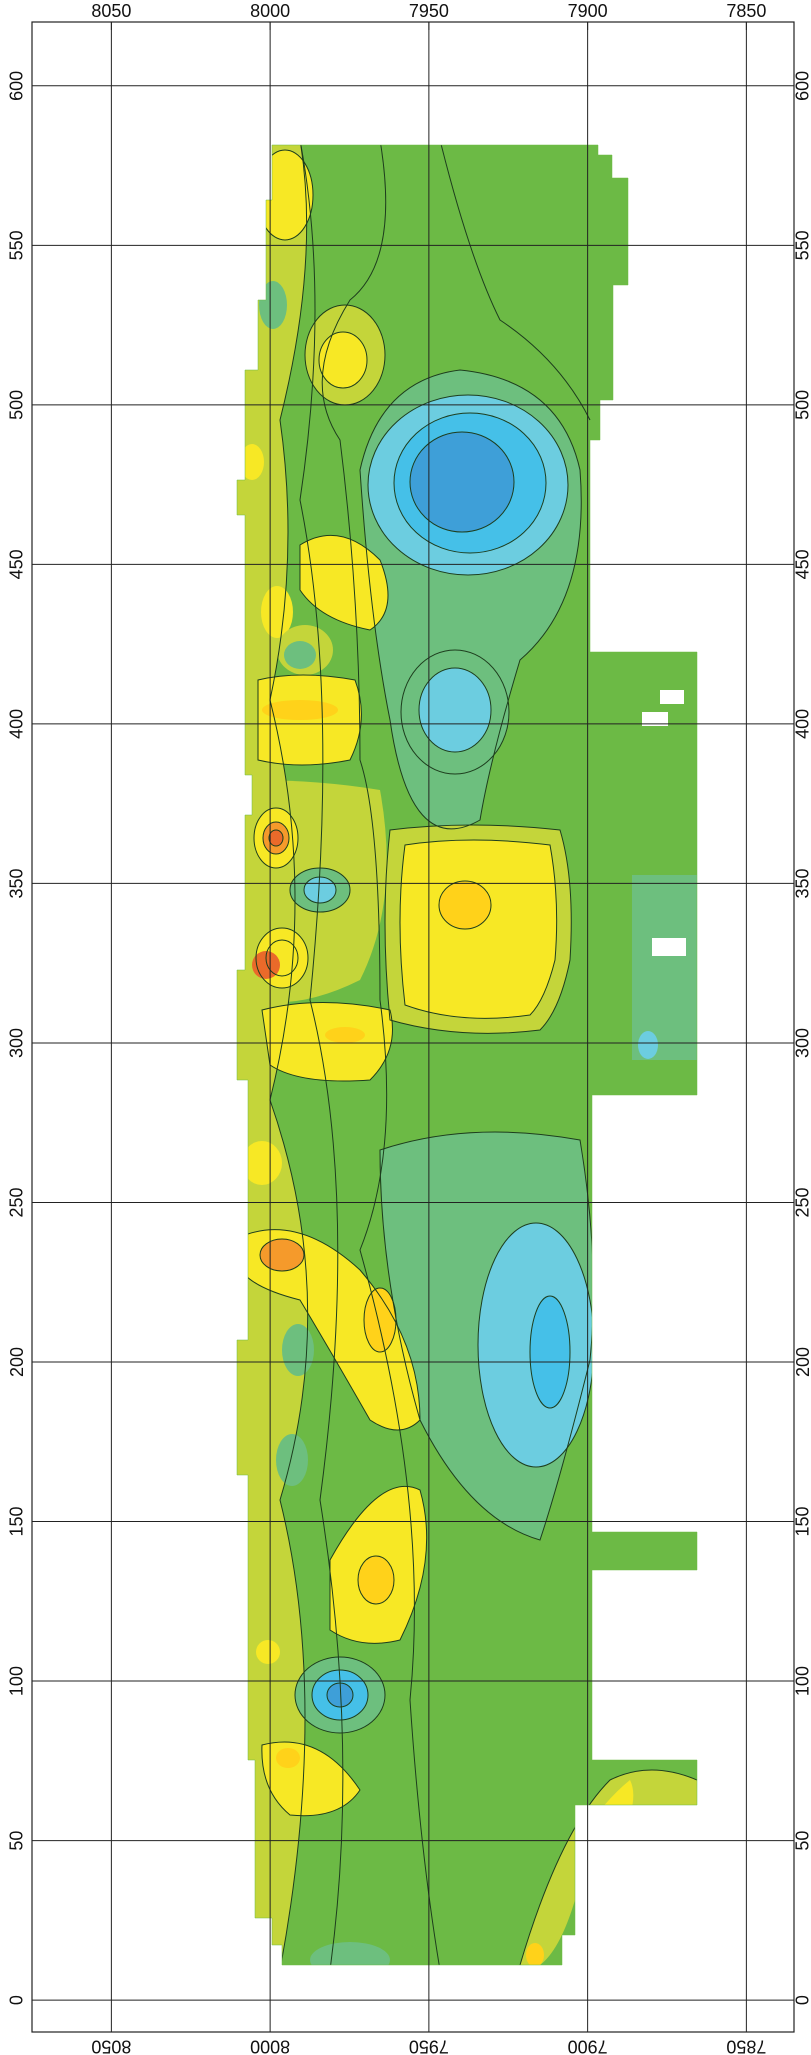 The width and height of the screenshot is (811, 2055). Describe the element at coordinates (746, 2045) in the screenshot. I see `x-tick-label-bottom: 7850` at that location.